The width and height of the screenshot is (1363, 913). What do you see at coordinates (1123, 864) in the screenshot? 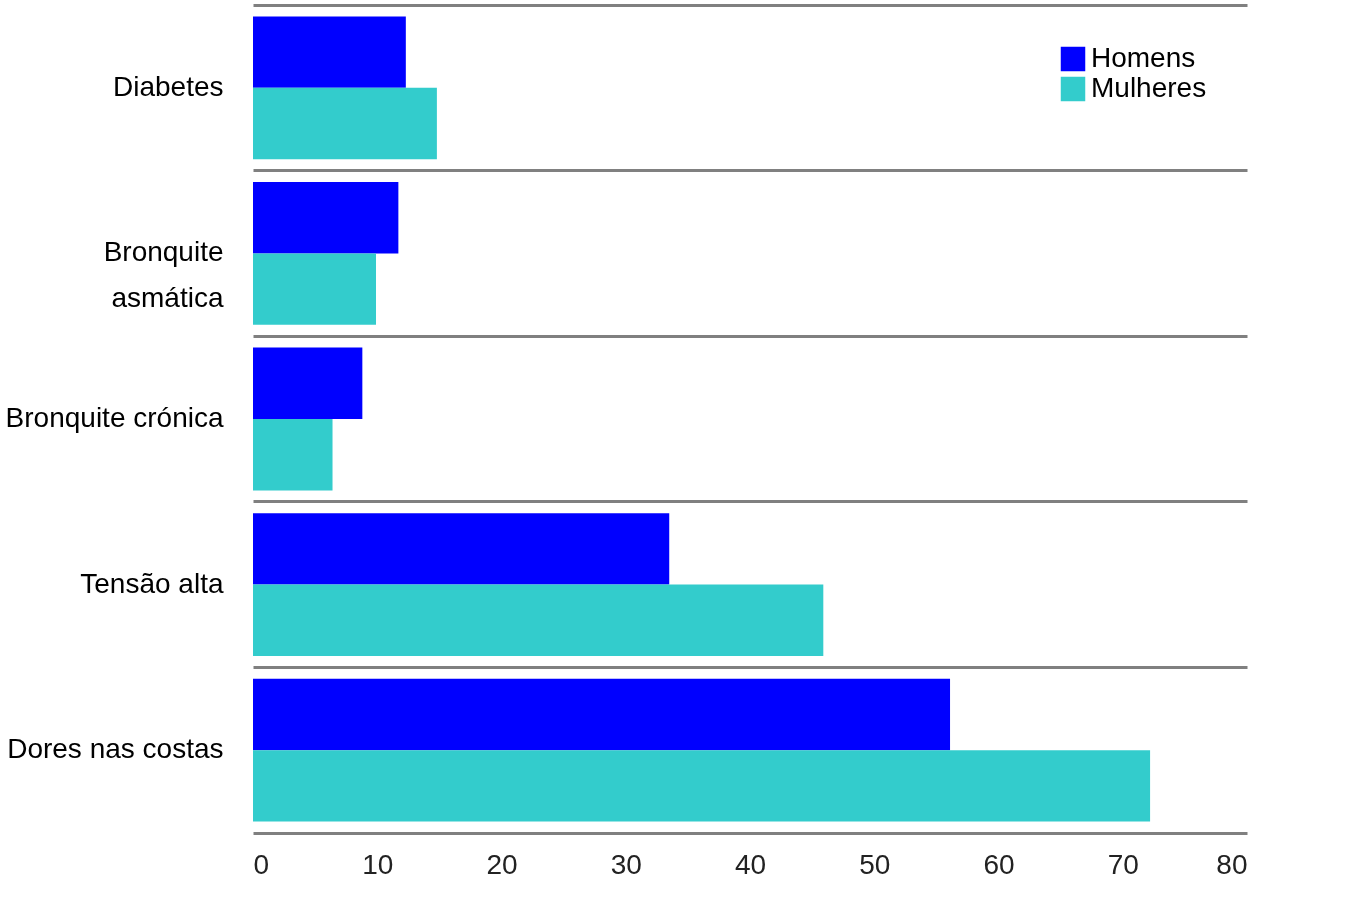
I see `x-tick-label: 70` at bounding box center [1123, 864].